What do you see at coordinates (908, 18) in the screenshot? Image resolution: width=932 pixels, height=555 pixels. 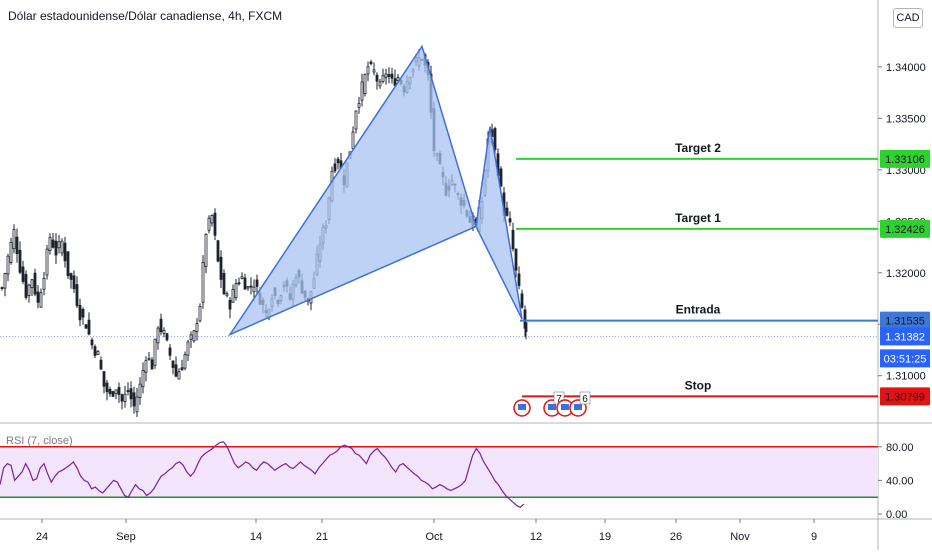 I see `currency-button: CAD` at bounding box center [908, 18].